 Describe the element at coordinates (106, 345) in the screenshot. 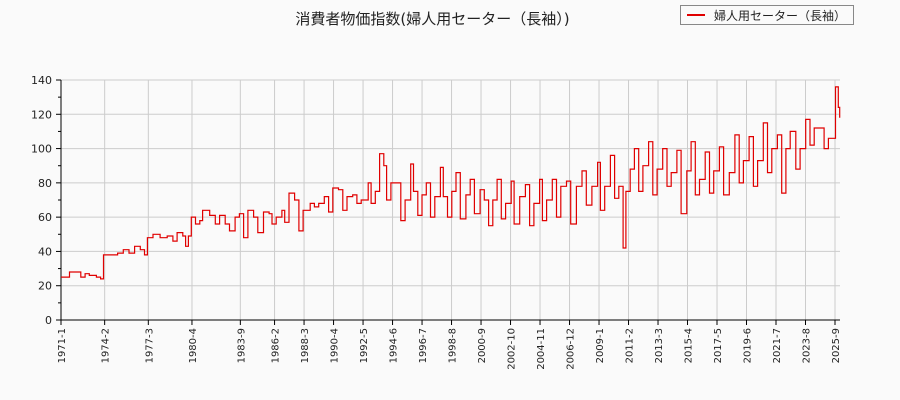

I see `x-tick-label: 1974-2` at that location.